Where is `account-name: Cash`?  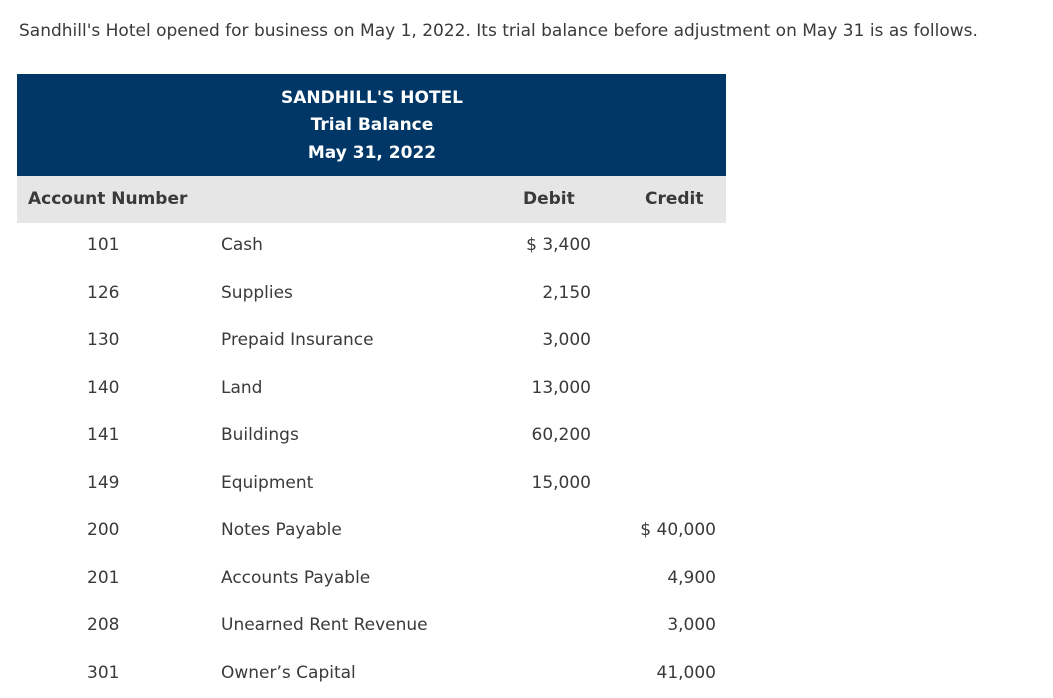
account-name: Cash is located at coordinates (242, 245).